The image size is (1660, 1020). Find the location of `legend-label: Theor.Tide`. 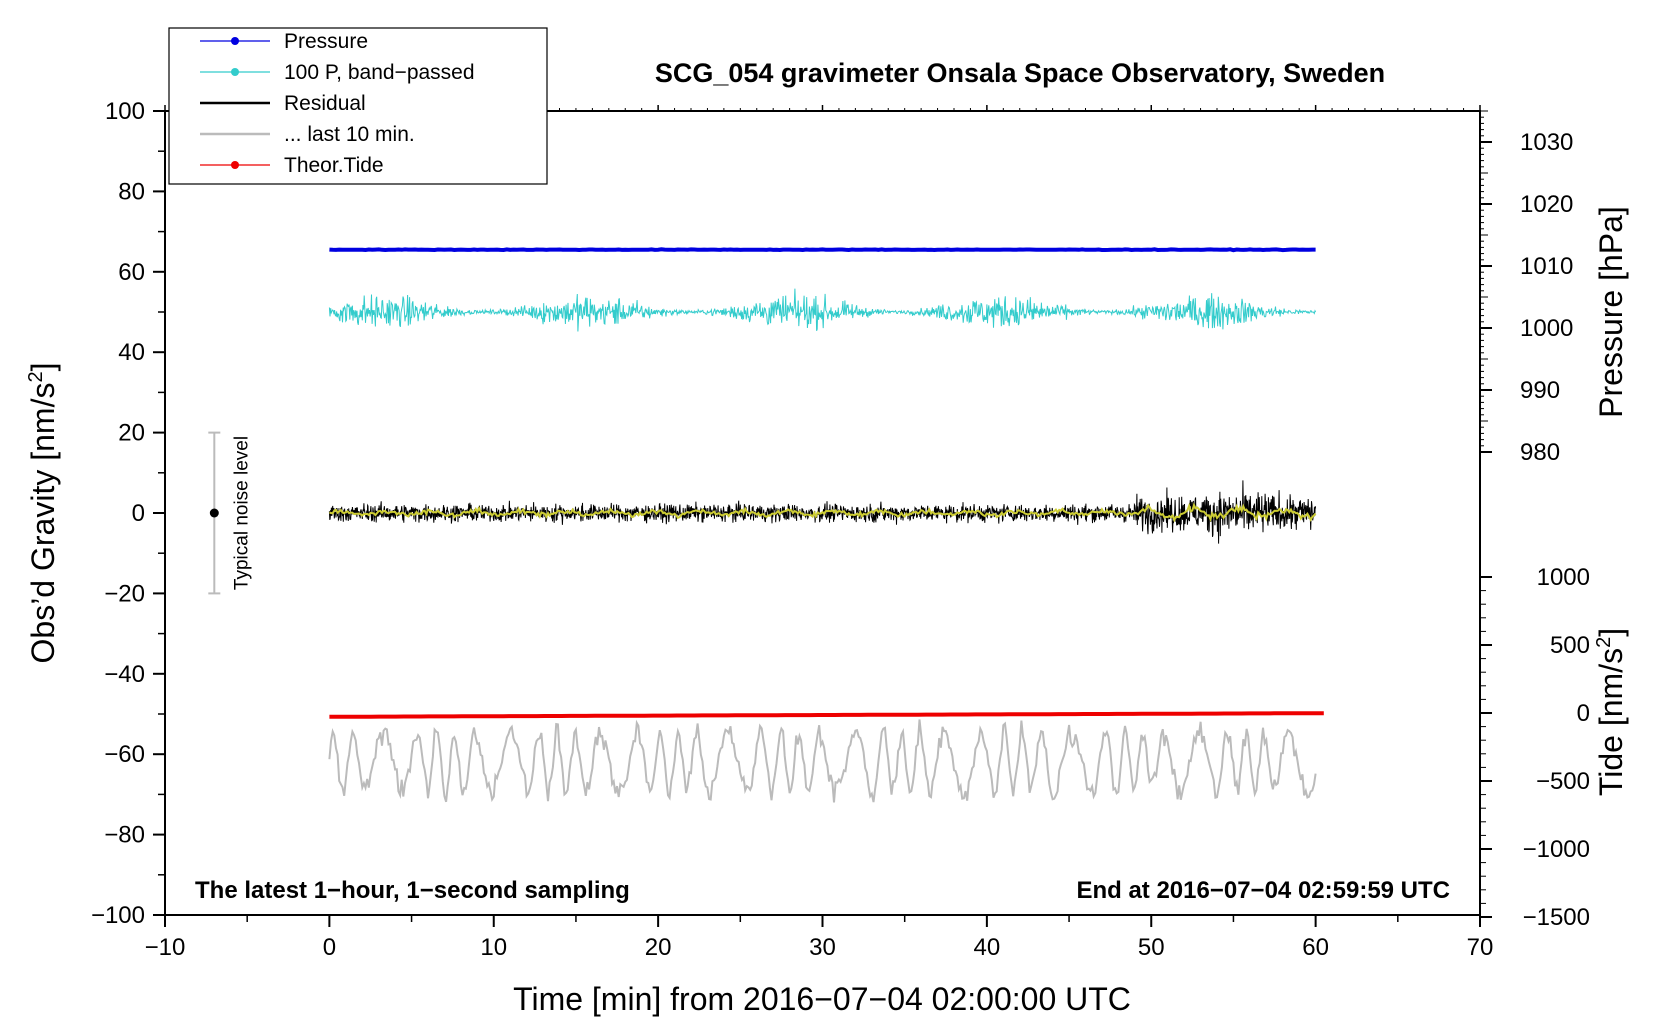

legend-label: Theor.Tide is located at coordinates (334, 165).